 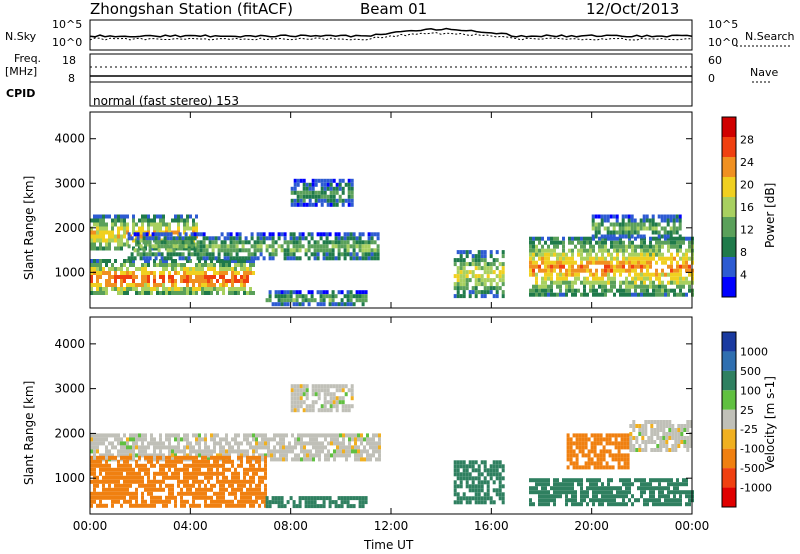 I want to click on xtick-label: 04:00, so click(x=190, y=526).